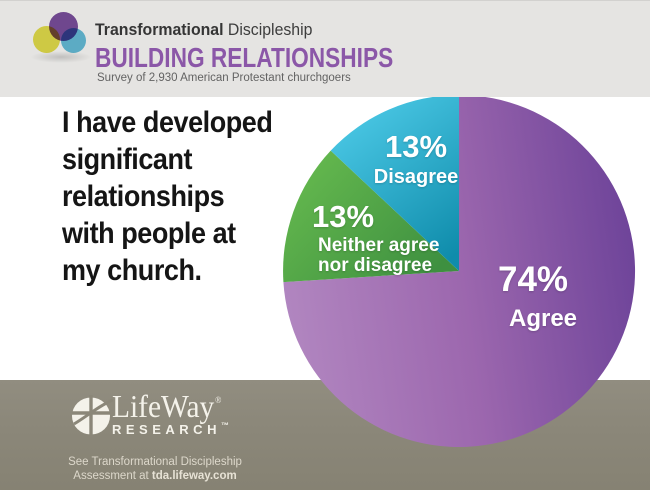  What do you see at coordinates (132, 270) in the screenshot?
I see `statement-line-5: my church.` at bounding box center [132, 270].